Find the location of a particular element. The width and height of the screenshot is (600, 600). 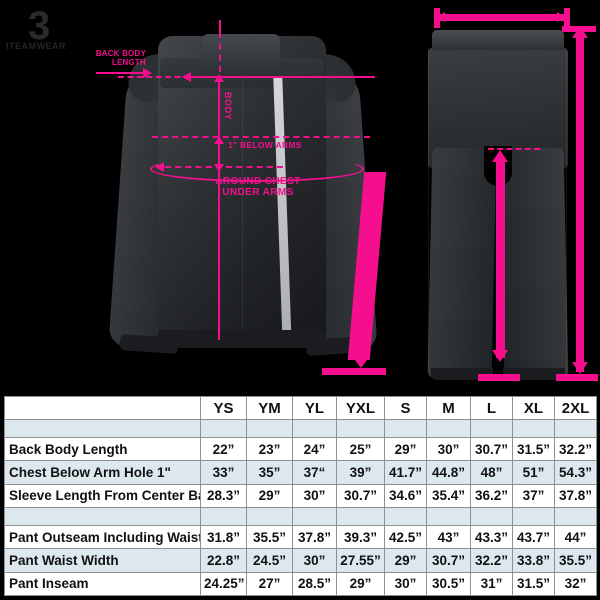

pants-left-hem is located at coordinates (462, 374).